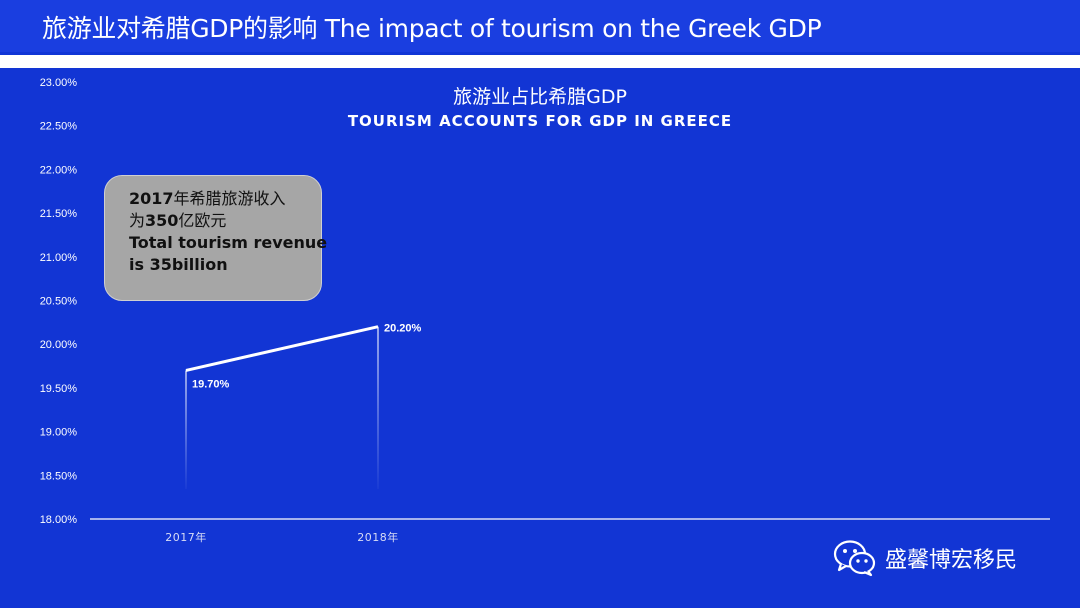  Describe the element at coordinates (282, 537) in the screenshot. I see `x-axis-ticks: 2017年2018年2028年` at that location.